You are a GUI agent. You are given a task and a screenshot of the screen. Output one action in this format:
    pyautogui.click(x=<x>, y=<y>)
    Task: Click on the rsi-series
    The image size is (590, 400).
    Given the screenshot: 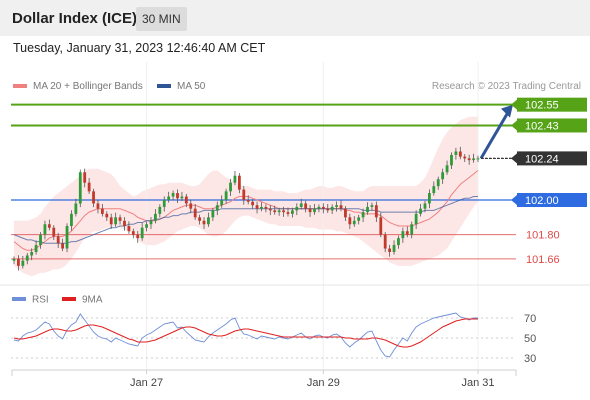 What is the action you would take?
    pyautogui.click(x=245, y=335)
    